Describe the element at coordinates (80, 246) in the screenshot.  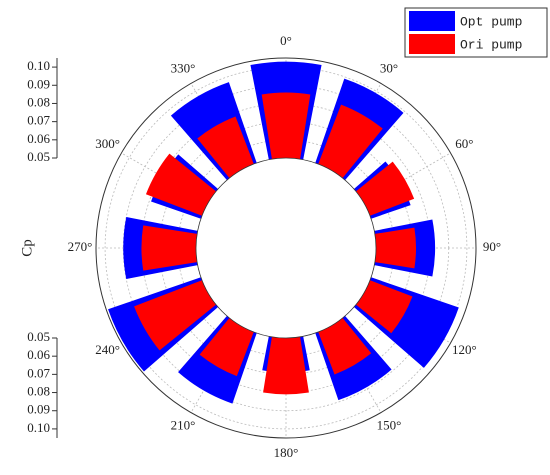
I see `angle-label: 270°` at that location.